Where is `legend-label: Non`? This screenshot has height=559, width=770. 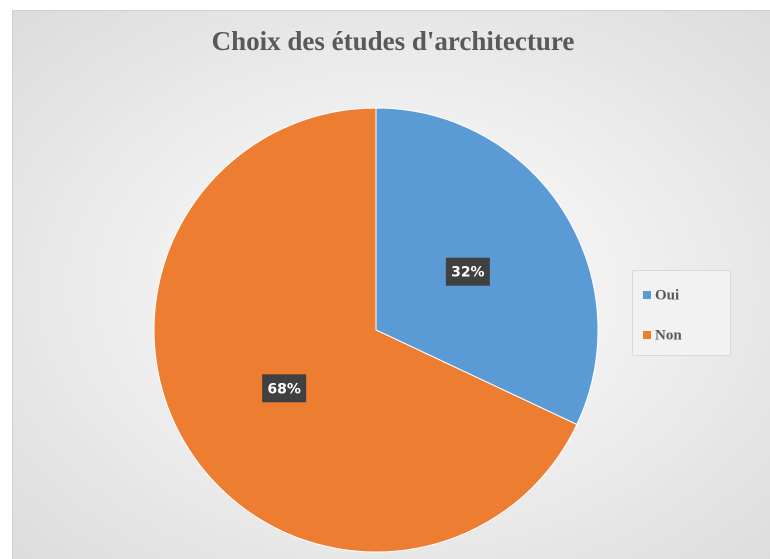 legend-label: Non is located at coordinates (668, 335).